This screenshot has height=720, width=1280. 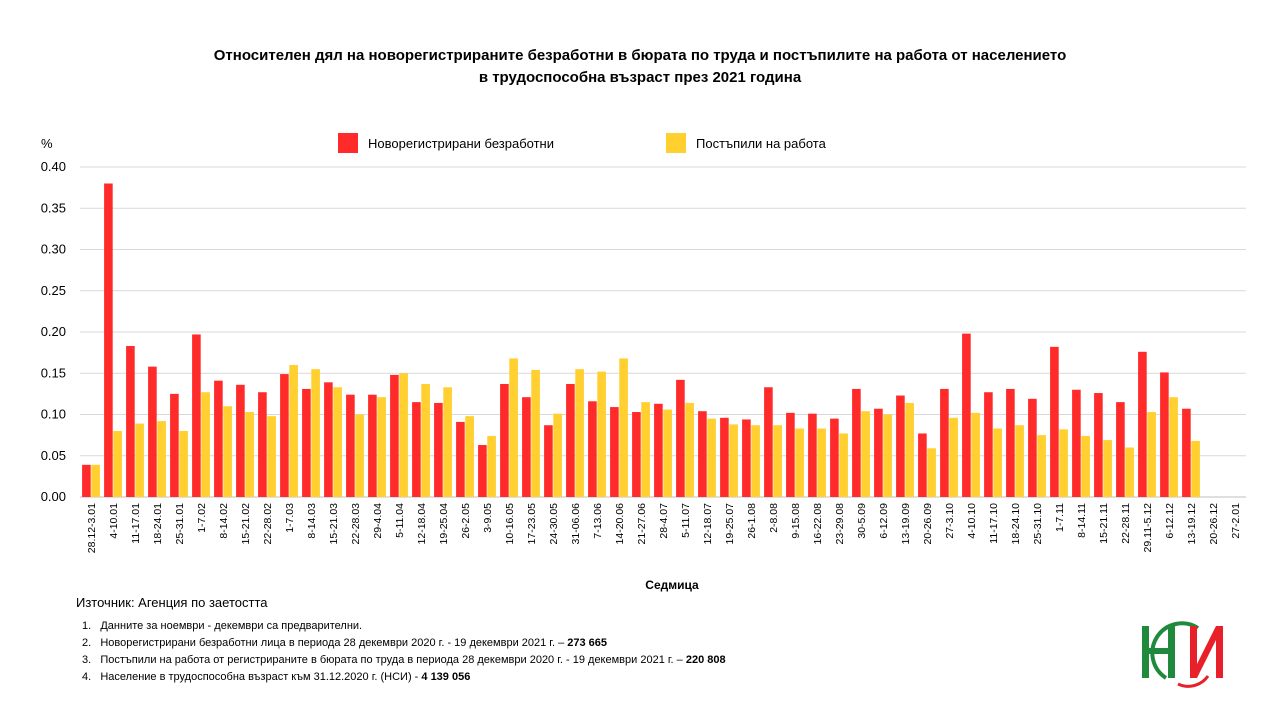 What do you see at coordinates (461, 143) in the screenshot?
I see `legend-label-series1: Новорегистрирани безработни` at bounding box center [461, 143].